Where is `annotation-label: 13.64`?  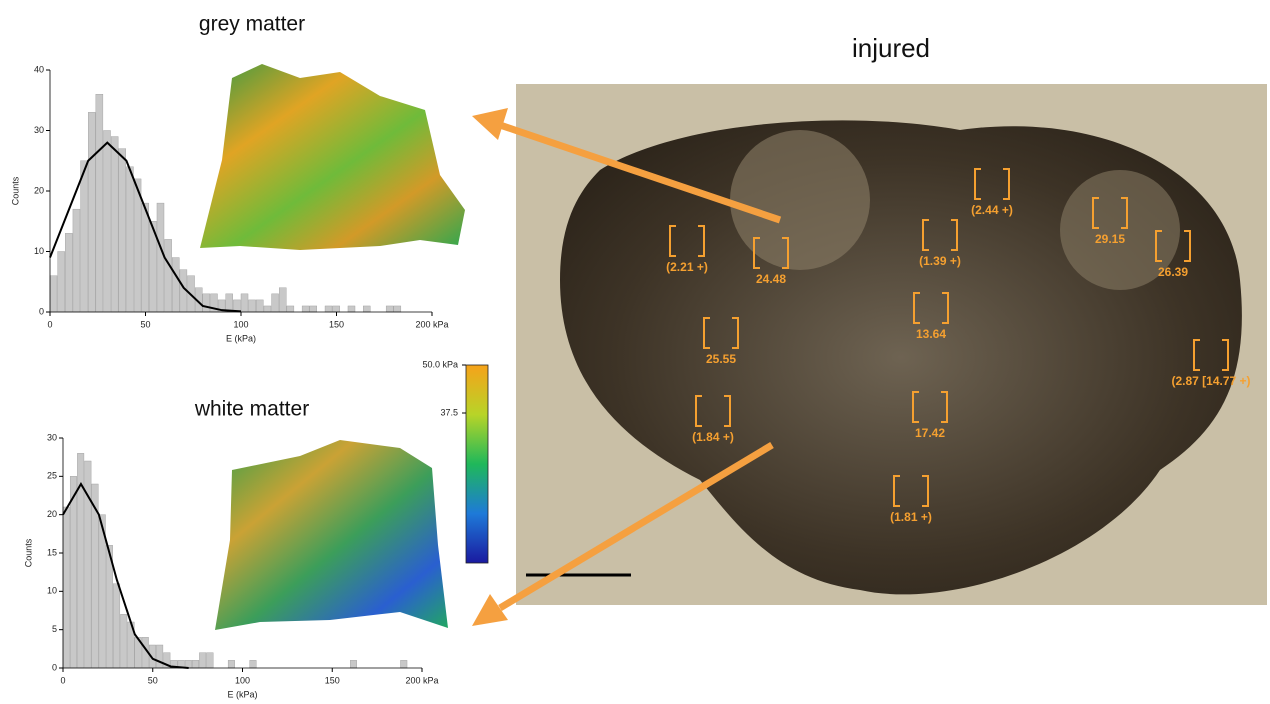 annotation-label: 13.64 is located at coordinates (931, 334).